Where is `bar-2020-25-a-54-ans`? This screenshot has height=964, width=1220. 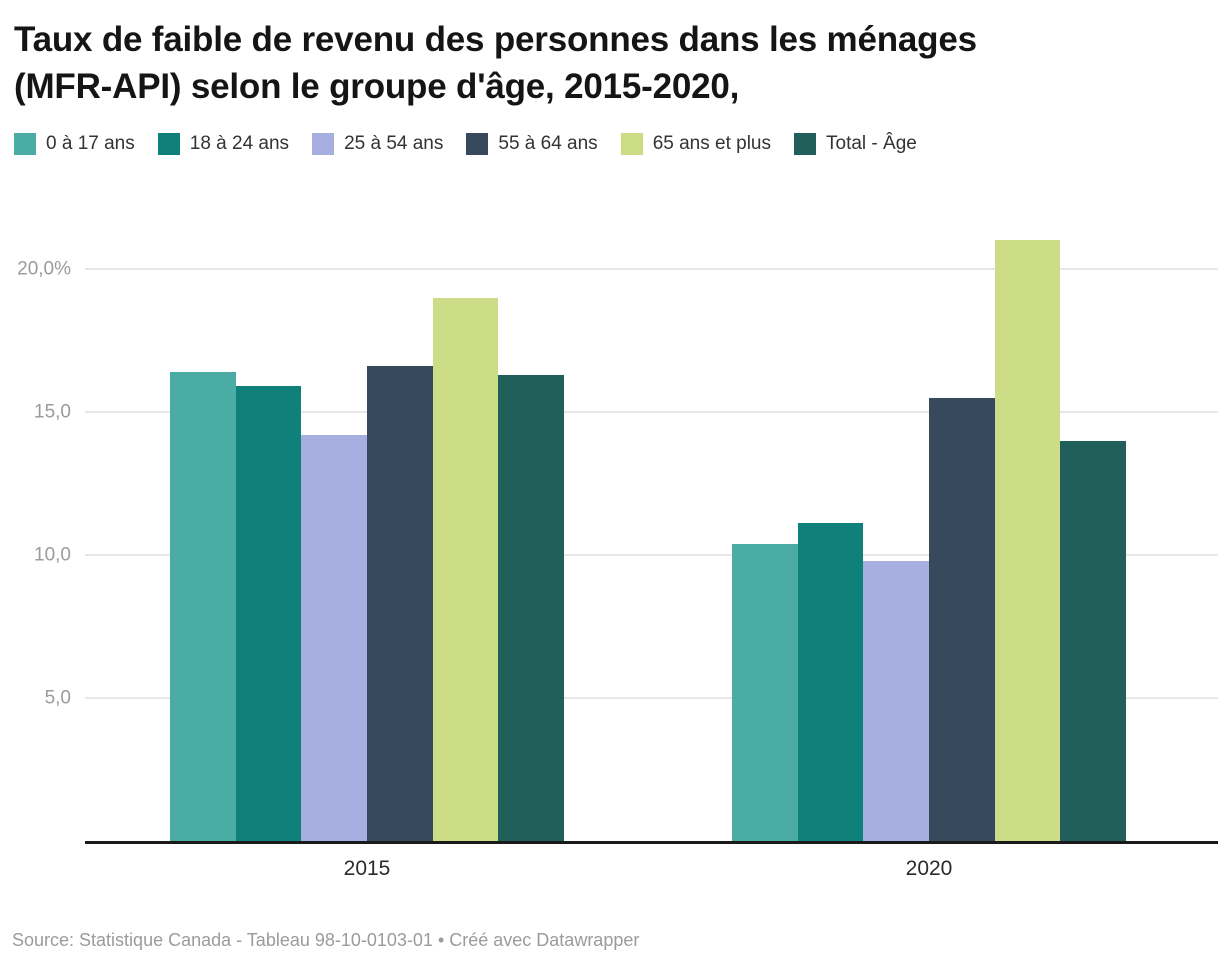 bar-2020-25-a-54-ans is located at coordinates (896, 701).